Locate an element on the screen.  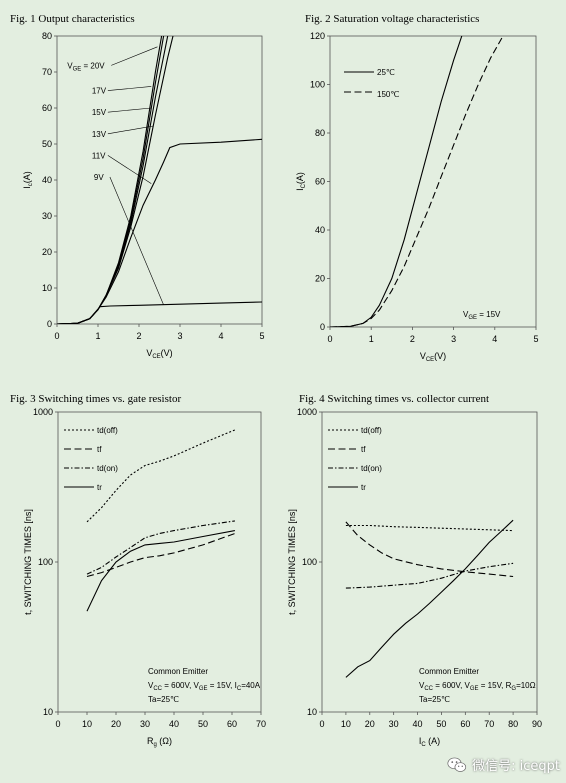
legend-label: td(off) is located at coordinates (371, 430).